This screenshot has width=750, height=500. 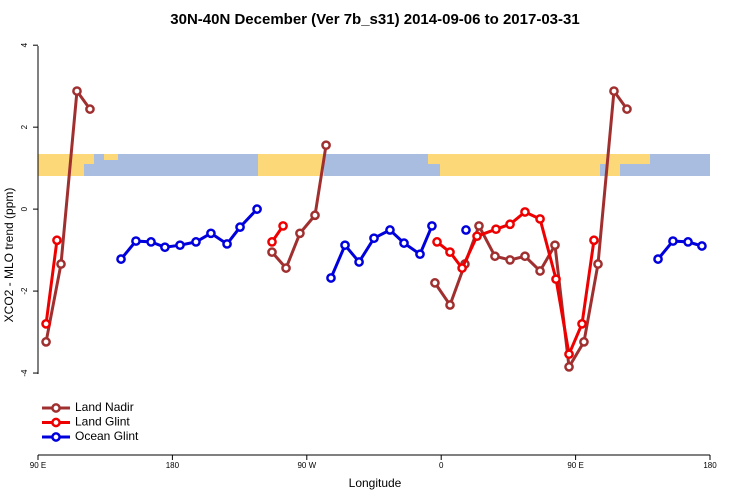 I want to click on y-tick-label: 0, so click(x=24, y=208).